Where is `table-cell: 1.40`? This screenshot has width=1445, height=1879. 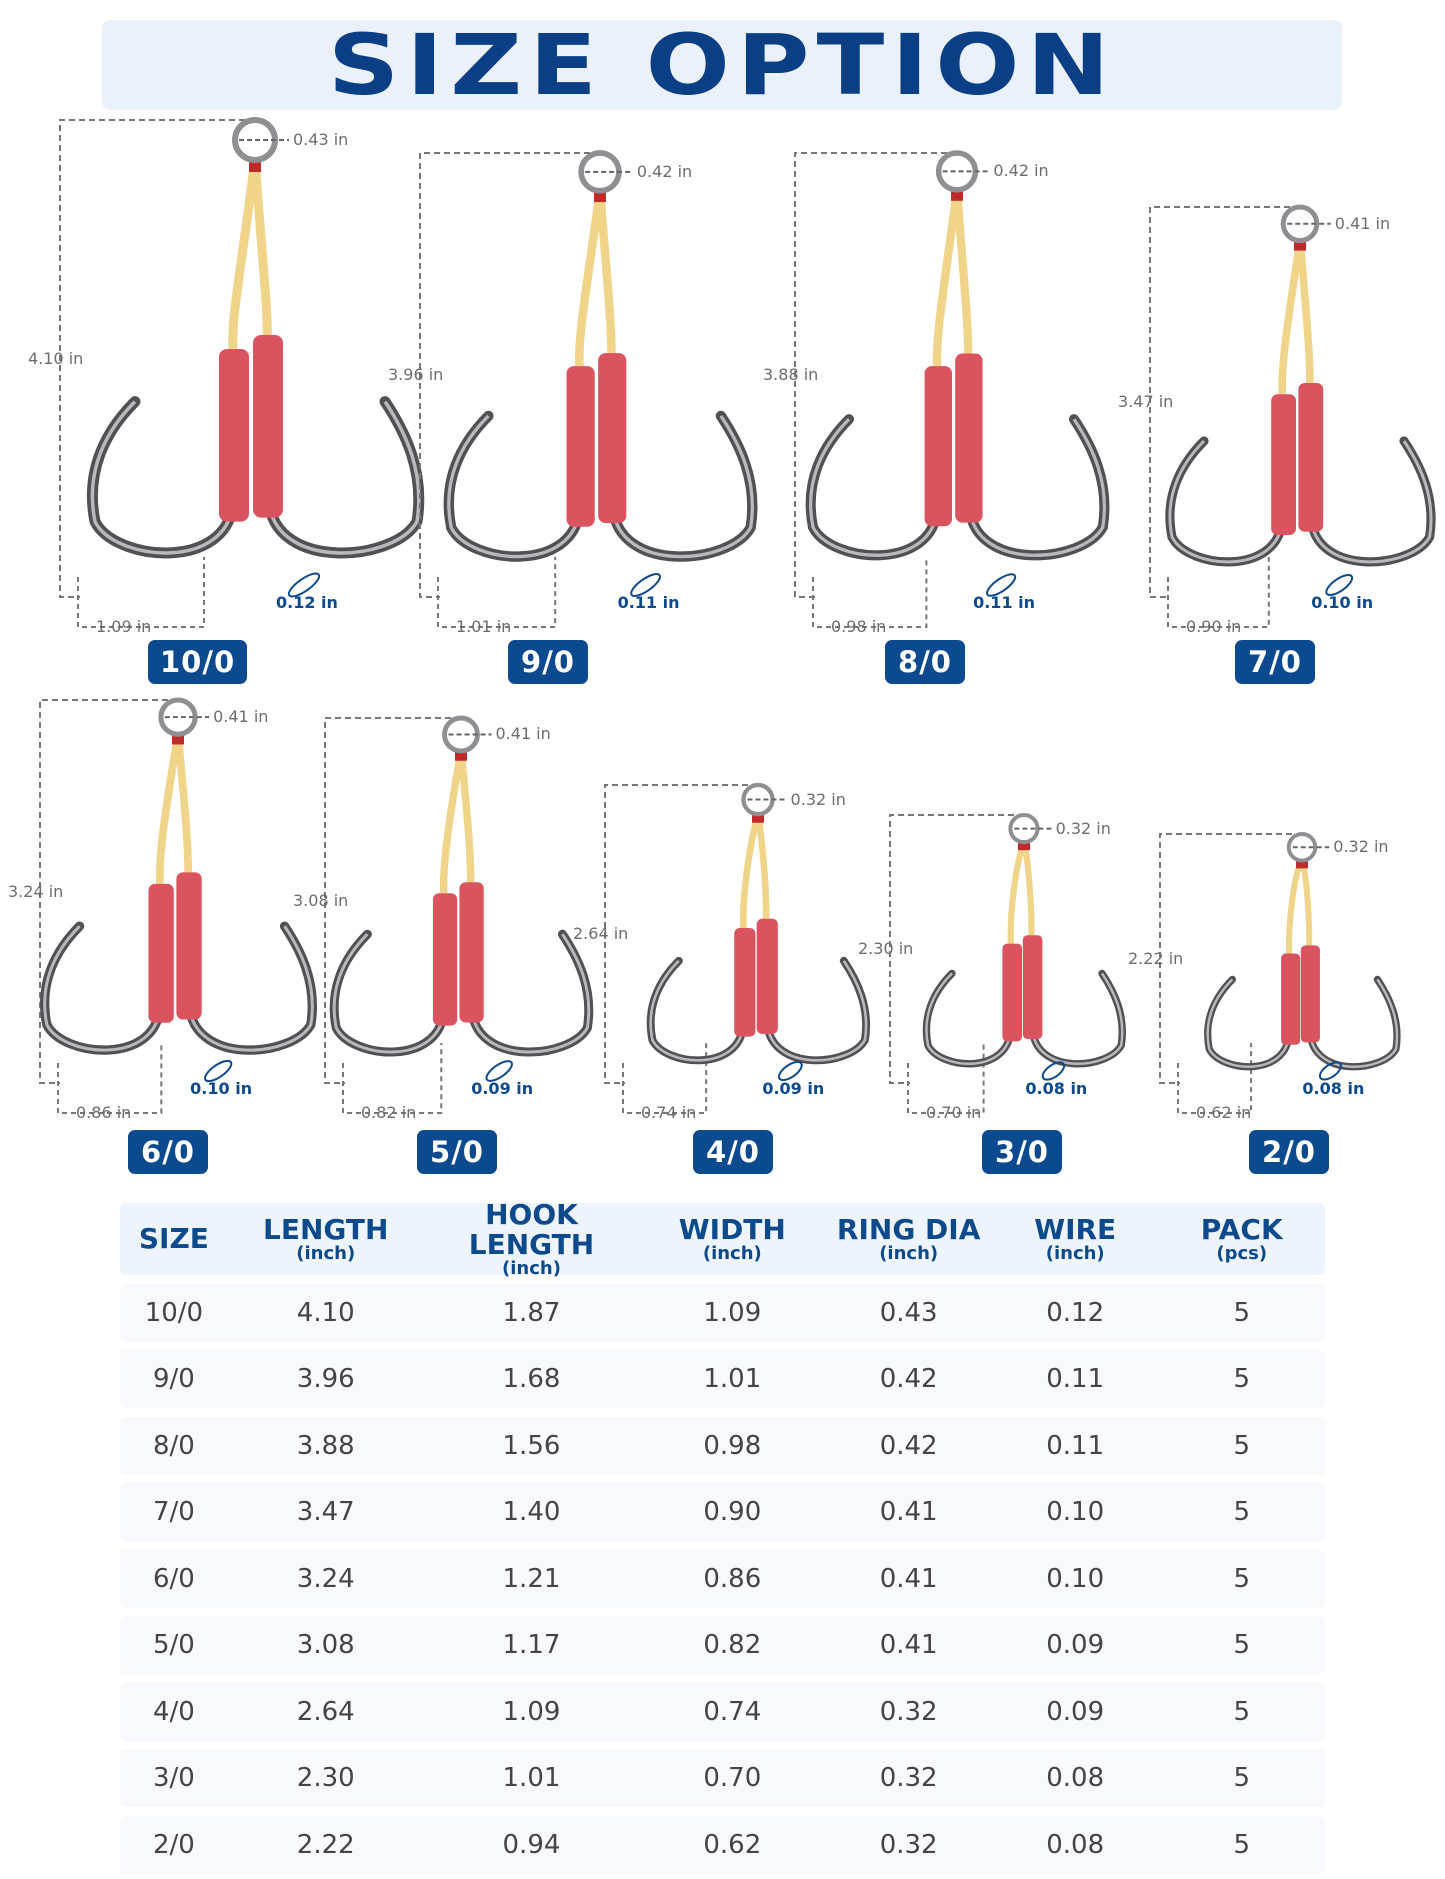
table-cell: 1.40 is located at coordinates (531, 1512).